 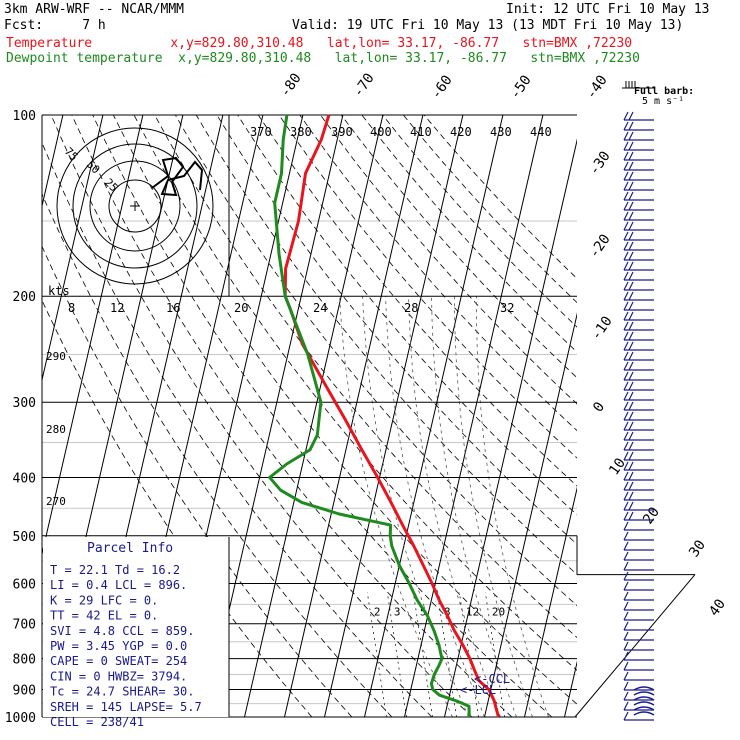 What do you see at coordinates (600, 246) in the screenshot?
I see `isotherm-label: -20` at bounding box center [600, 246].